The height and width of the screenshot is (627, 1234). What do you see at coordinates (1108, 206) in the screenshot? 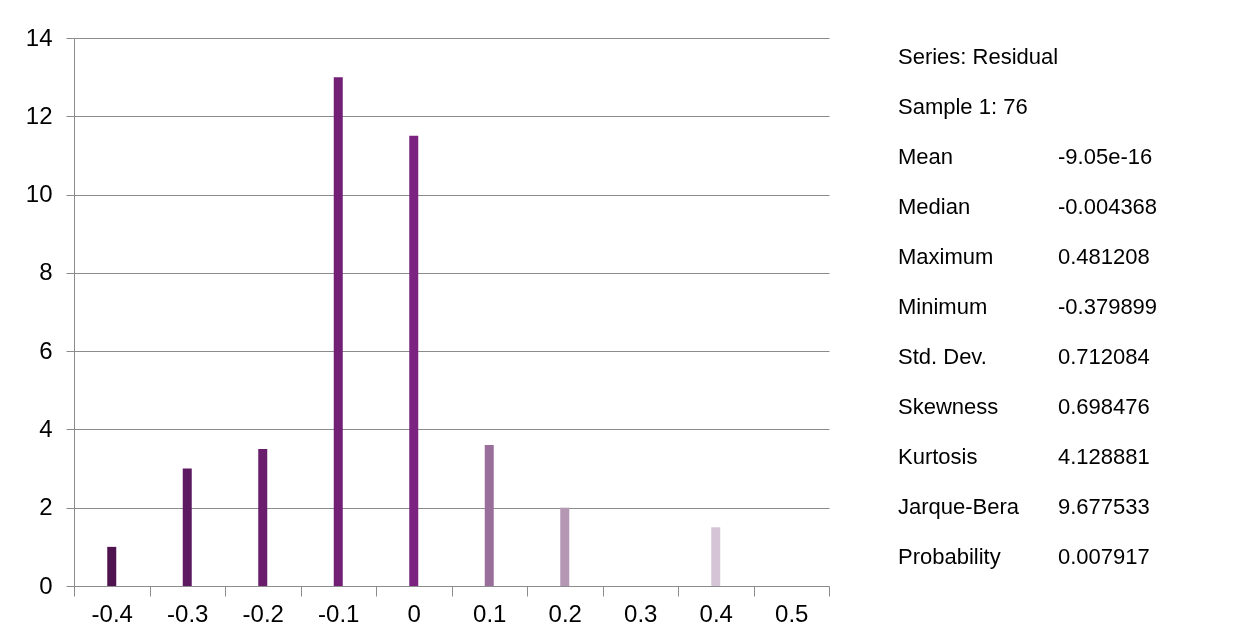
I see `text: -0.004368` at bounding box center [1108, 206].